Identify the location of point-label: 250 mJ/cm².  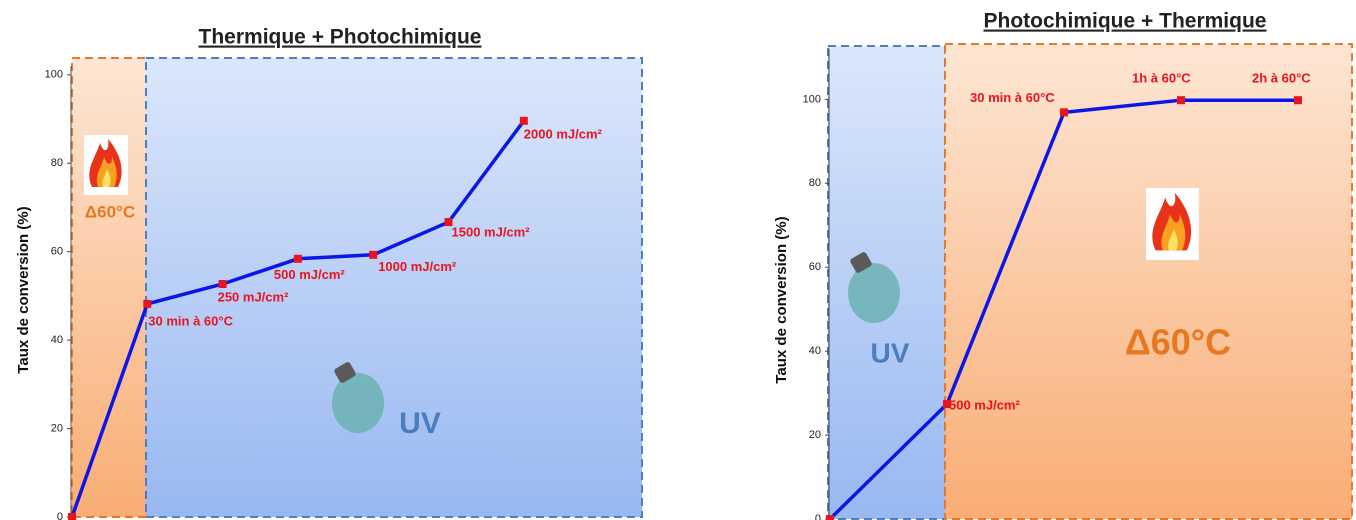
(253, 296).